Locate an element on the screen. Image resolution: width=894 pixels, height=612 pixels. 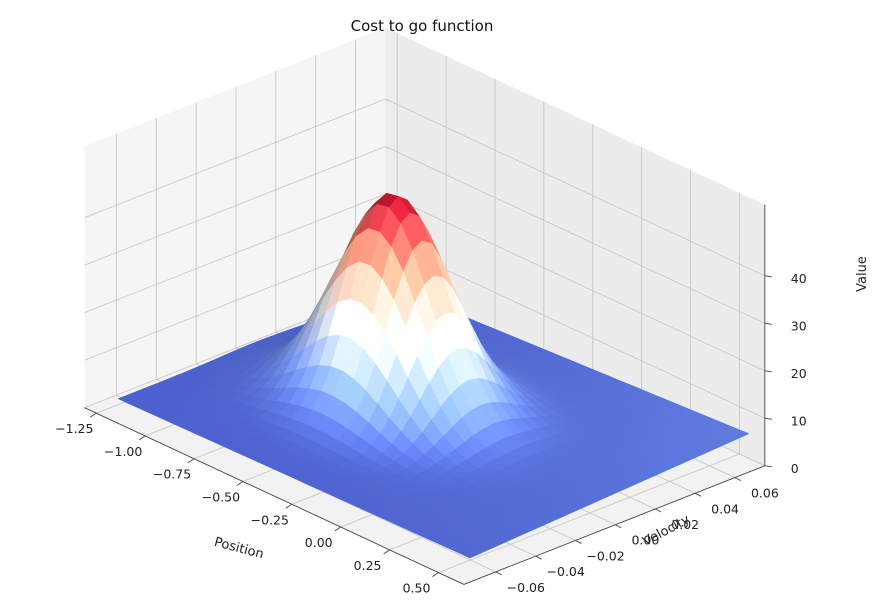
x-axis-line is located at coordinates (274, 496).